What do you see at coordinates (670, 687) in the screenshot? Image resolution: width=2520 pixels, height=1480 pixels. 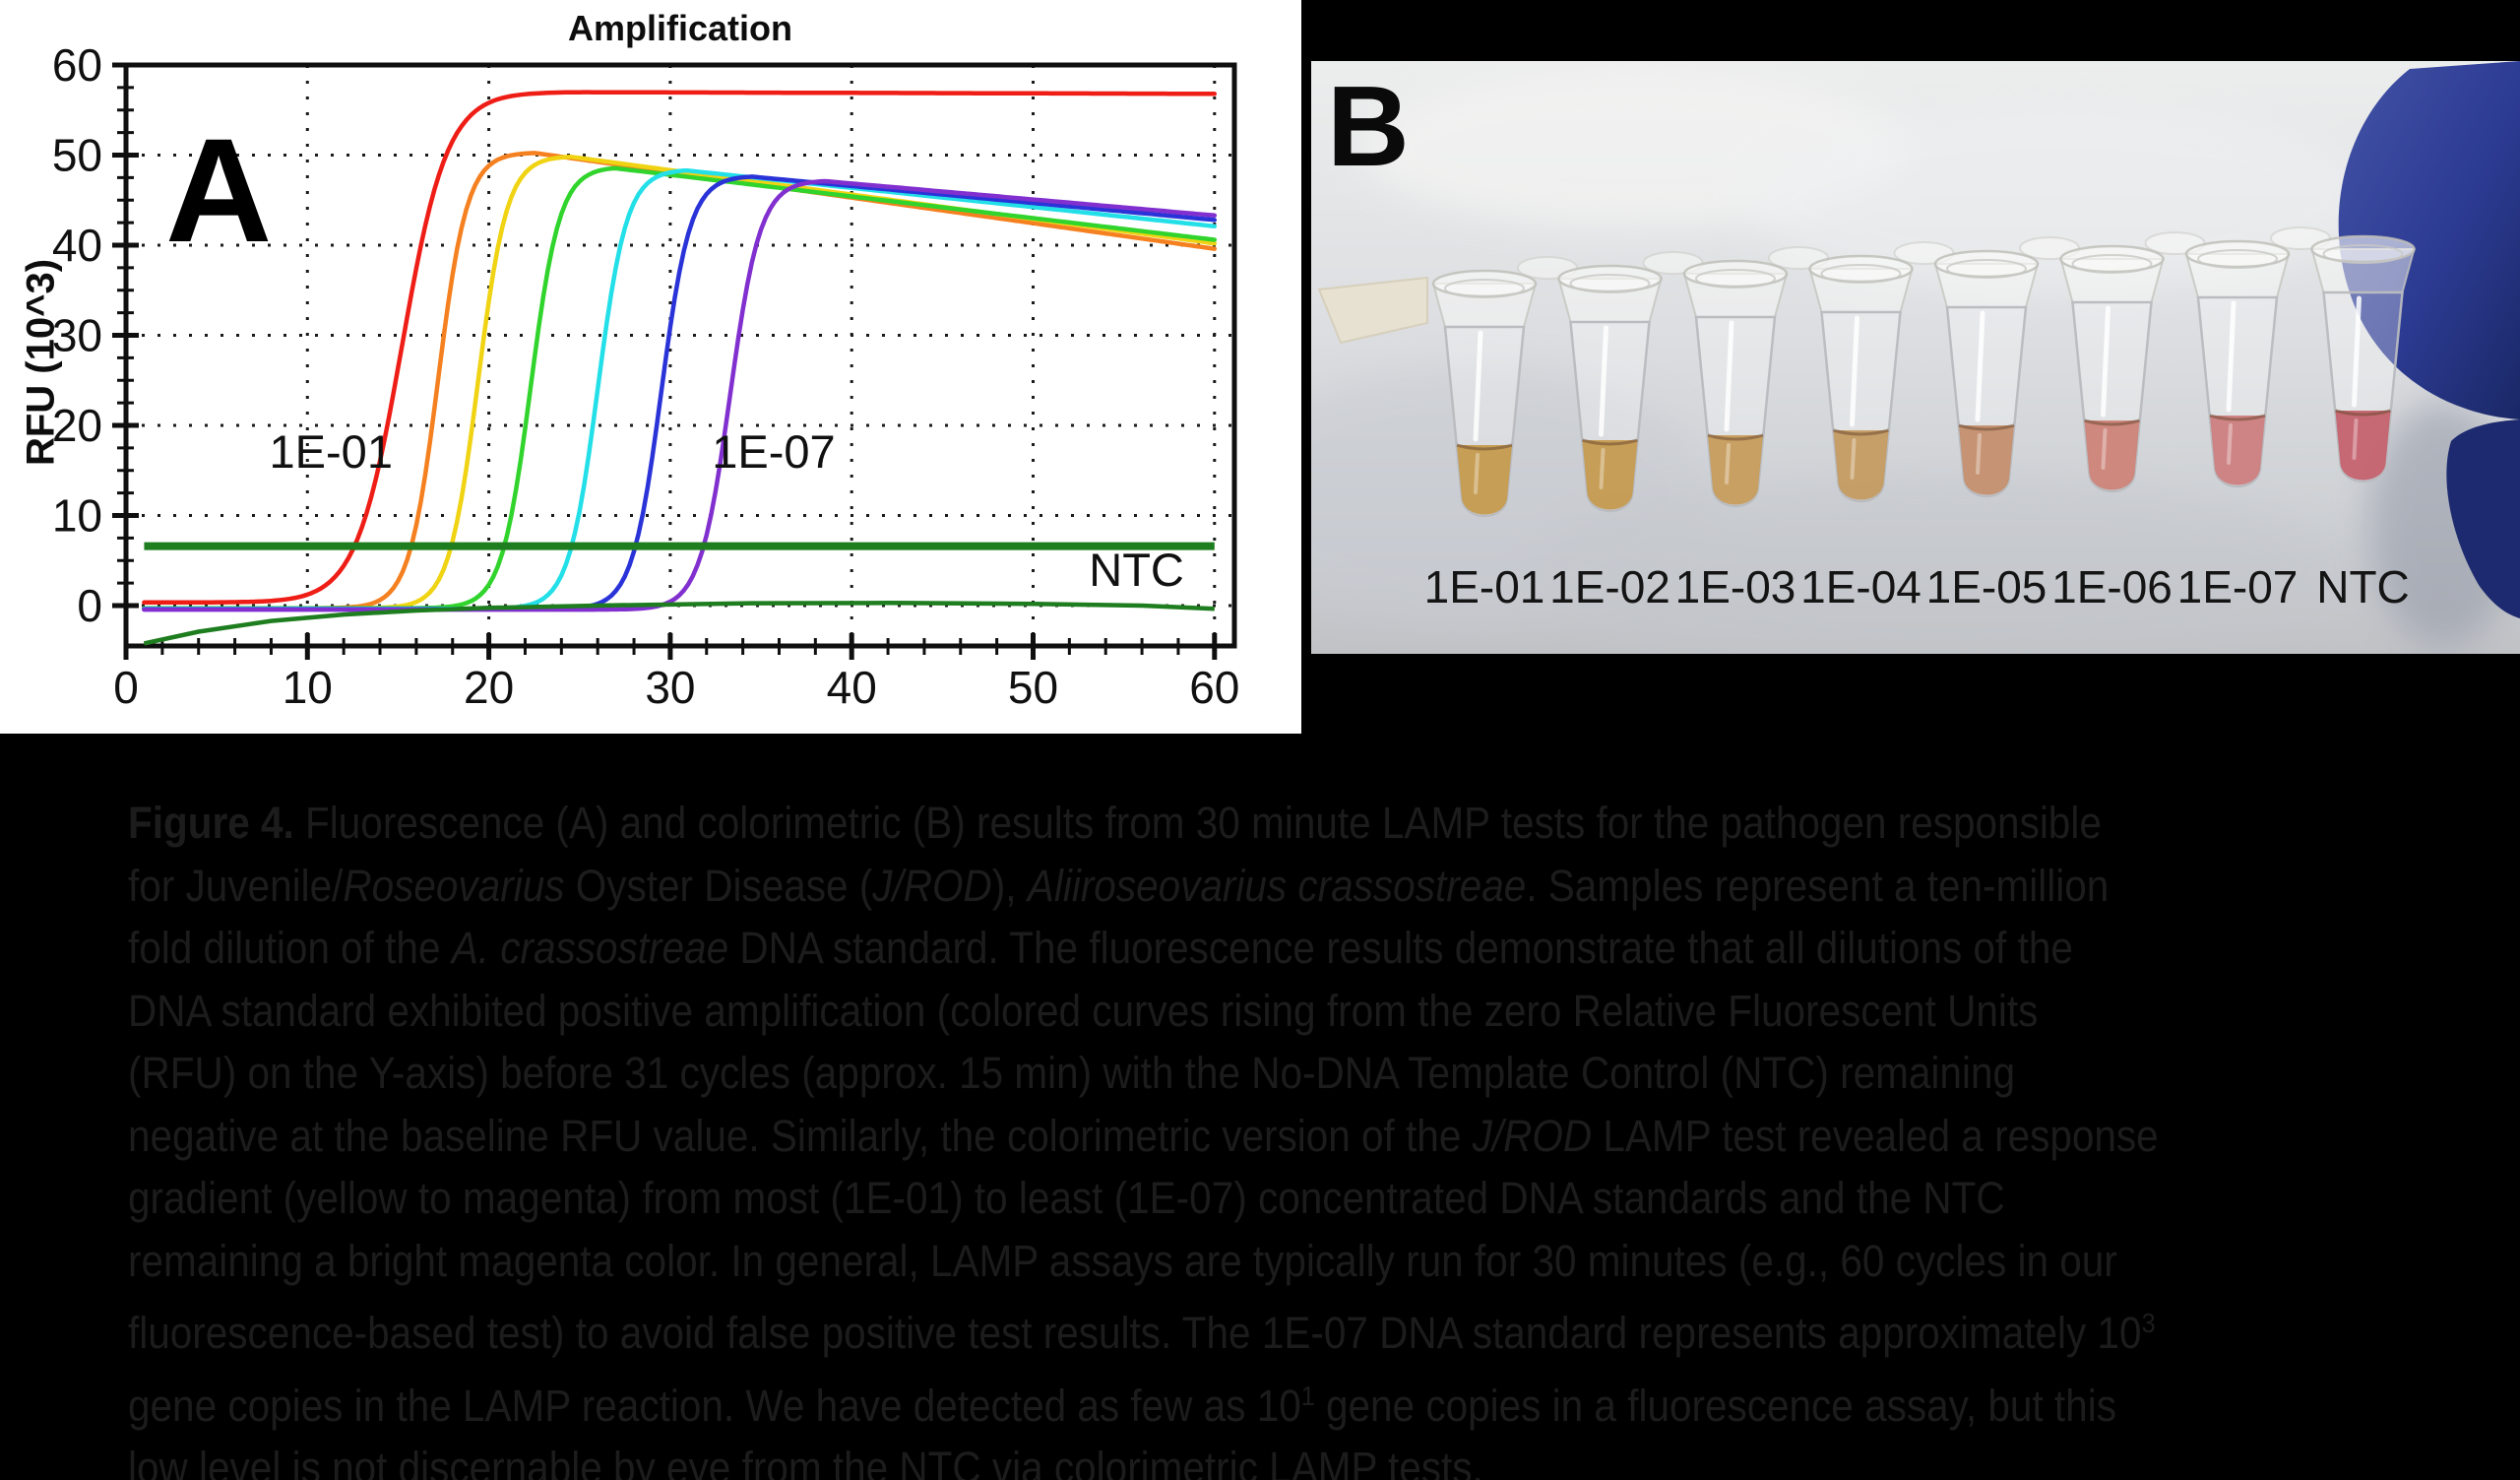 I see `x-tick-label: 30` at bounding box center [670, 687].